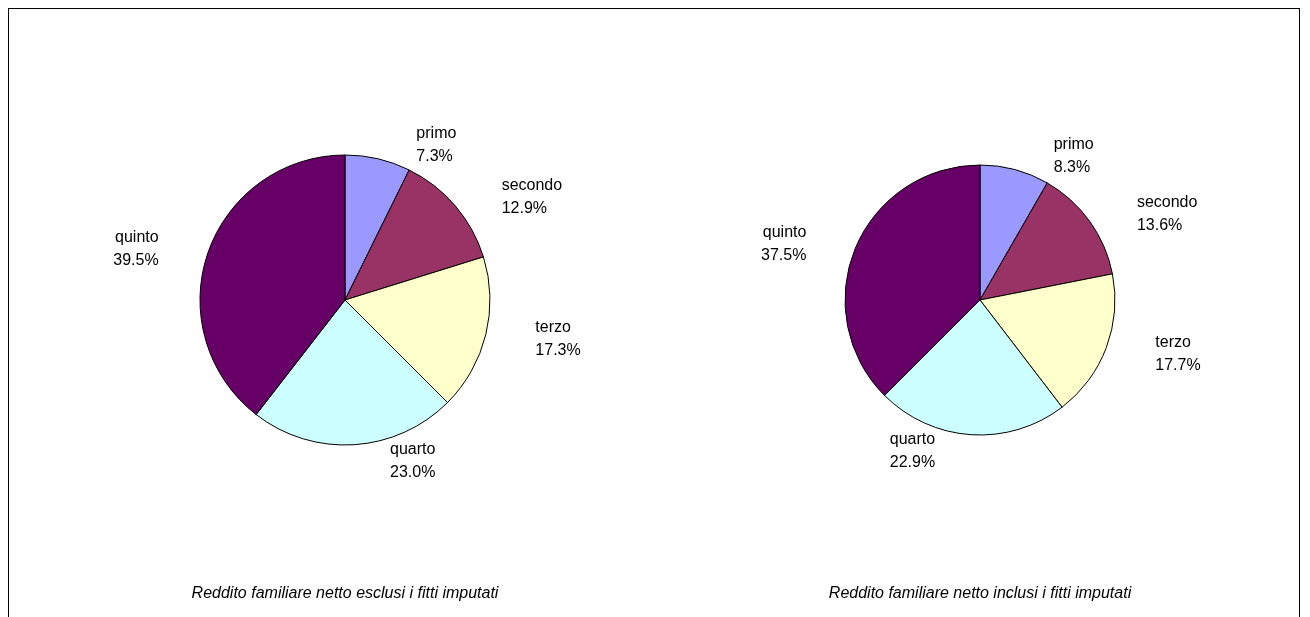 The height and width of the screenshot is (617, 1310). I want to click on data-label: 17.7%, so click(1178, 365).